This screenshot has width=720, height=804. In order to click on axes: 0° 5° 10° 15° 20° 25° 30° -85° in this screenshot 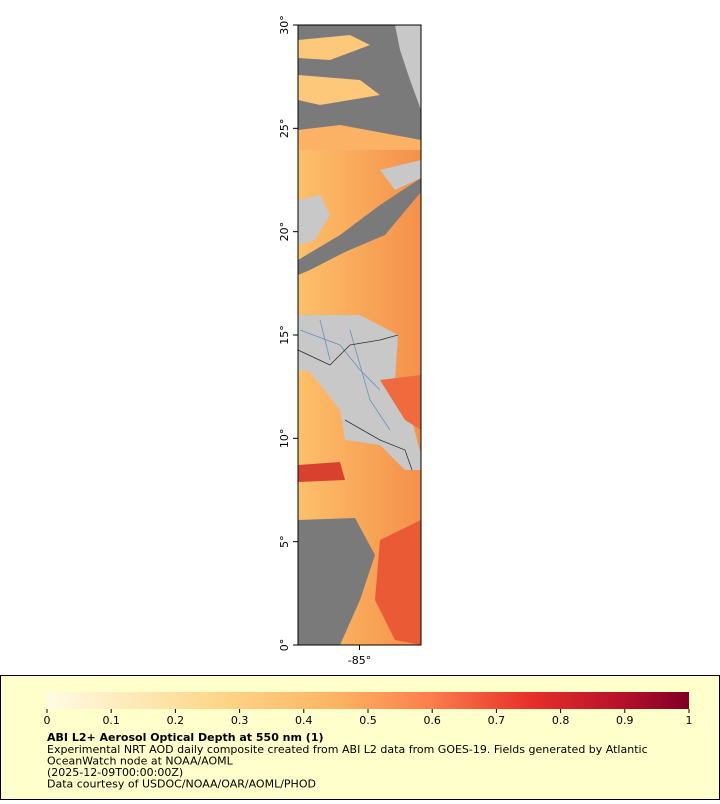, I will do `click(324, 341)`.